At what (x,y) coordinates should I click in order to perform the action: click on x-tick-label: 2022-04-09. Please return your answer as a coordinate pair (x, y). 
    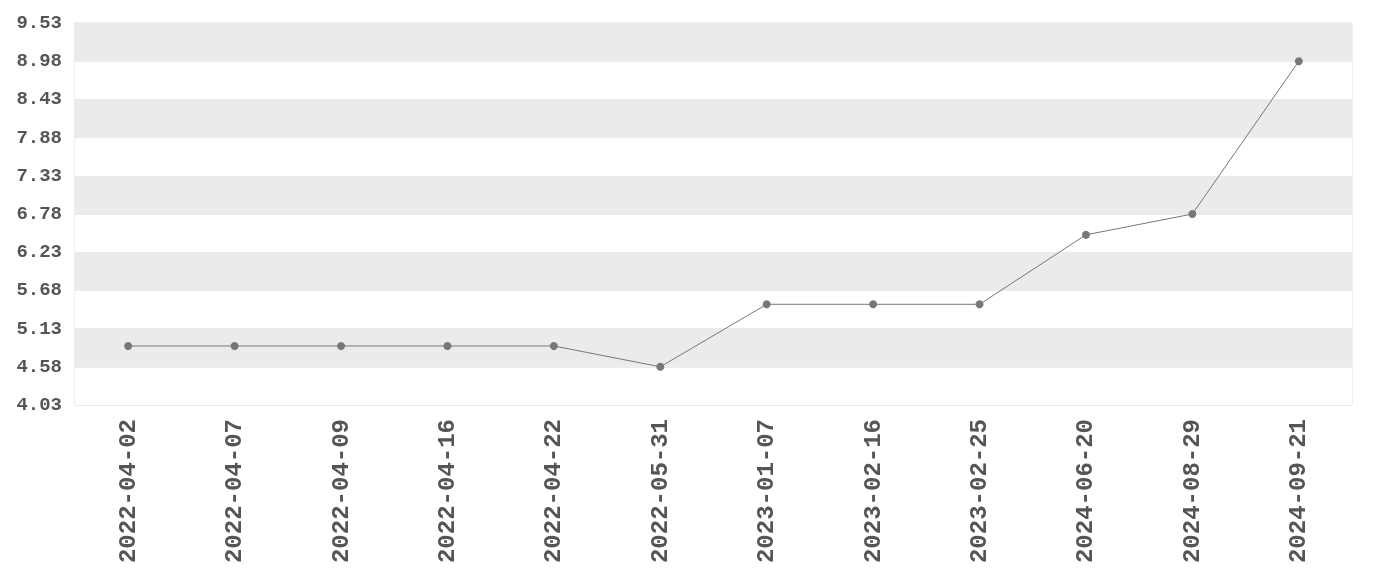
    Looking at the image, I should click on (341, 491).